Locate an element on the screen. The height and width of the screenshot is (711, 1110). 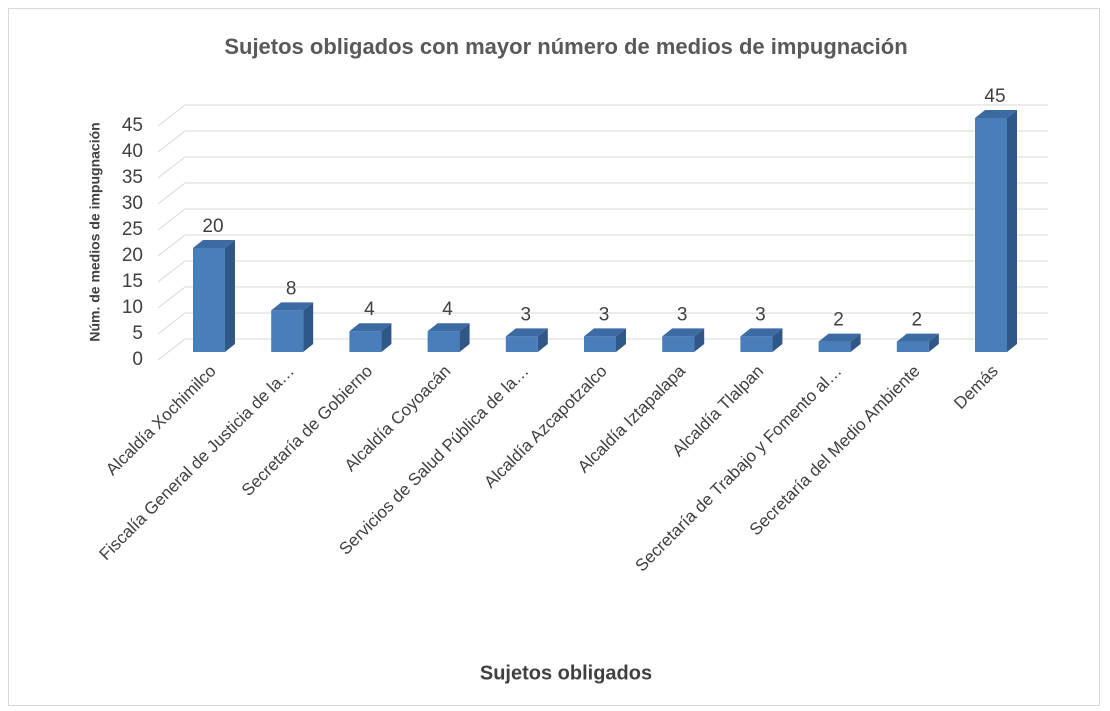
y-tick-label: 45 is located at coordinates (132, 125).